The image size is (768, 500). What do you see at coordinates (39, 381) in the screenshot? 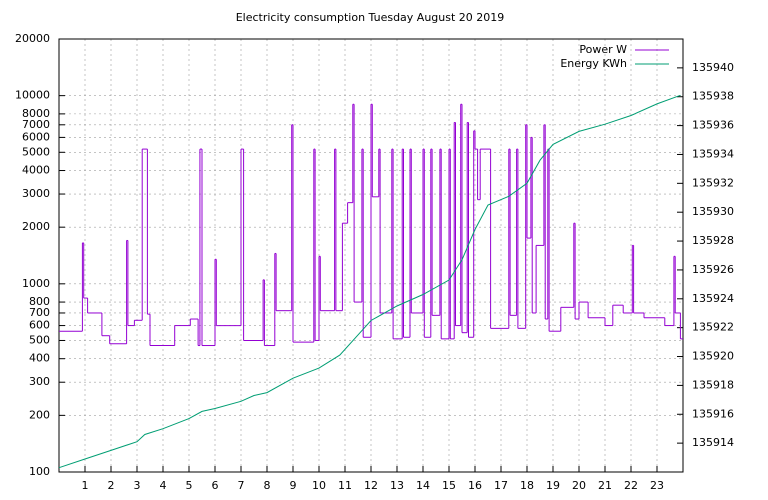
I see `y-tick-label: 300` at bounding box center [39, 381].